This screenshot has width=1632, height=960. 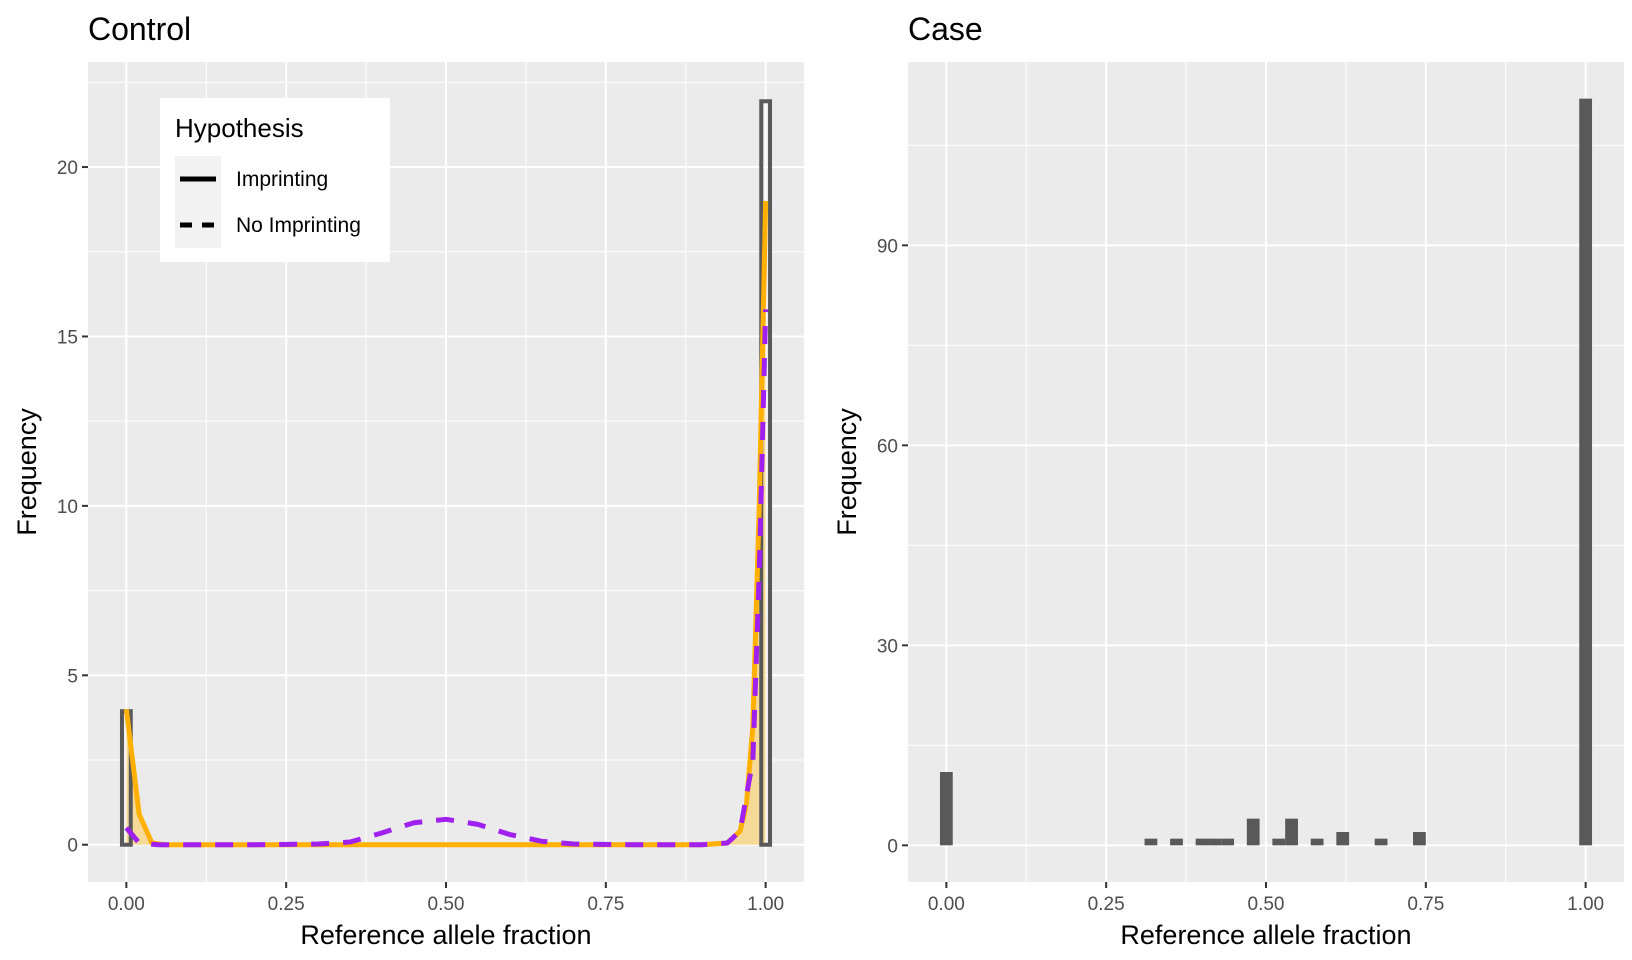 I want to click on control-y-axis: 0 5 10 15 20, so click(x=72, y=507).